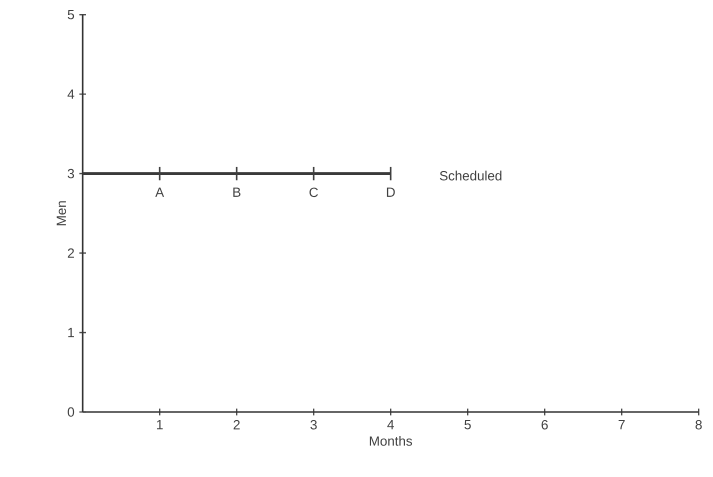 The height and width of the screenshot is (477, 713). What do you see at coordinates (71, 94) in the screenshot?
I see `y-tick-label: 4` at bounding box center [71, 94].